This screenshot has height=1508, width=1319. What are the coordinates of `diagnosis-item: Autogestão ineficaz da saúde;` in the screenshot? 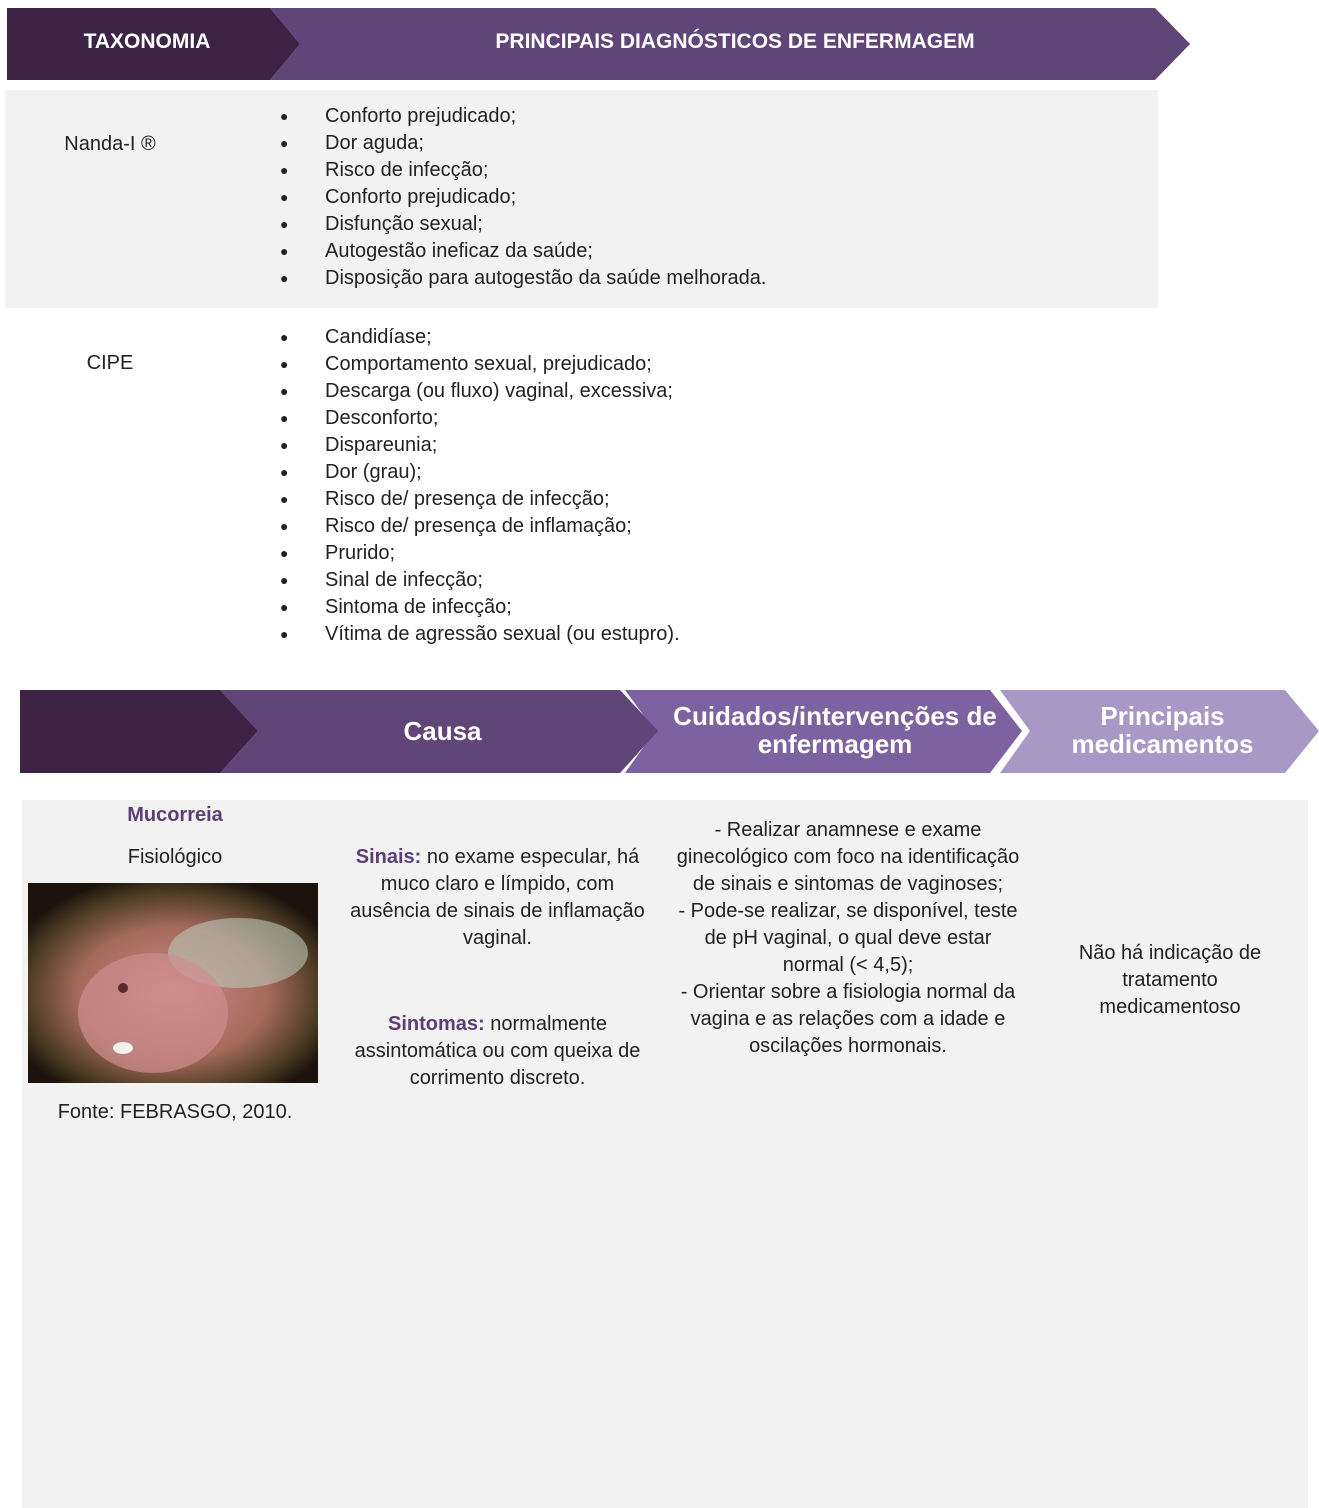 It's located at (523, 251).